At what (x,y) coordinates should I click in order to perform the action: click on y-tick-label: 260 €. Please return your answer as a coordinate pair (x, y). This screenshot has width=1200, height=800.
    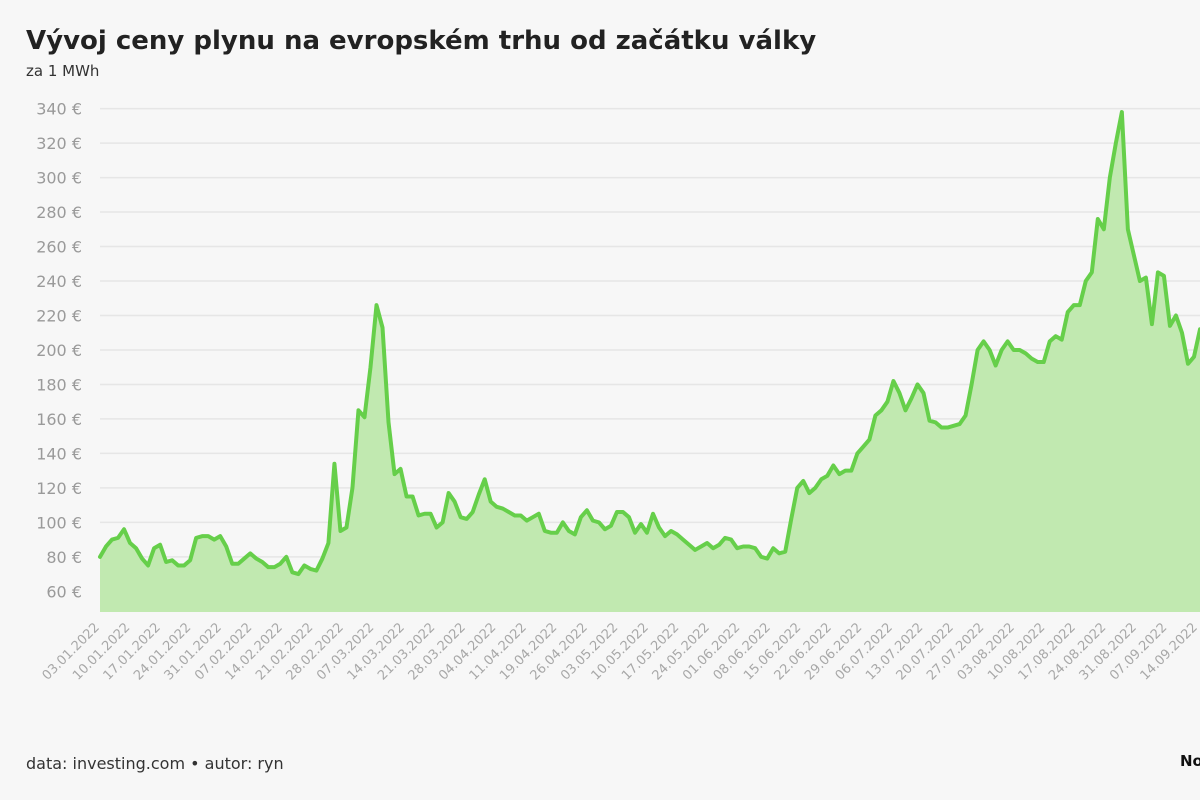
    Looking at the image, I should click on (59, 247).